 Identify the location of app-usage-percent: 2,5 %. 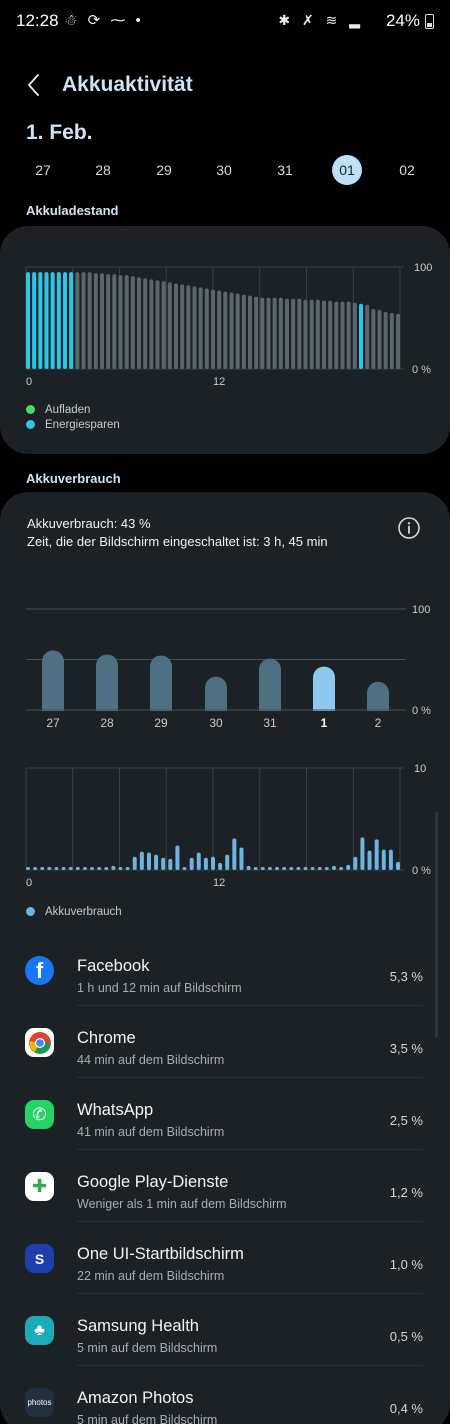
(406, 1120).